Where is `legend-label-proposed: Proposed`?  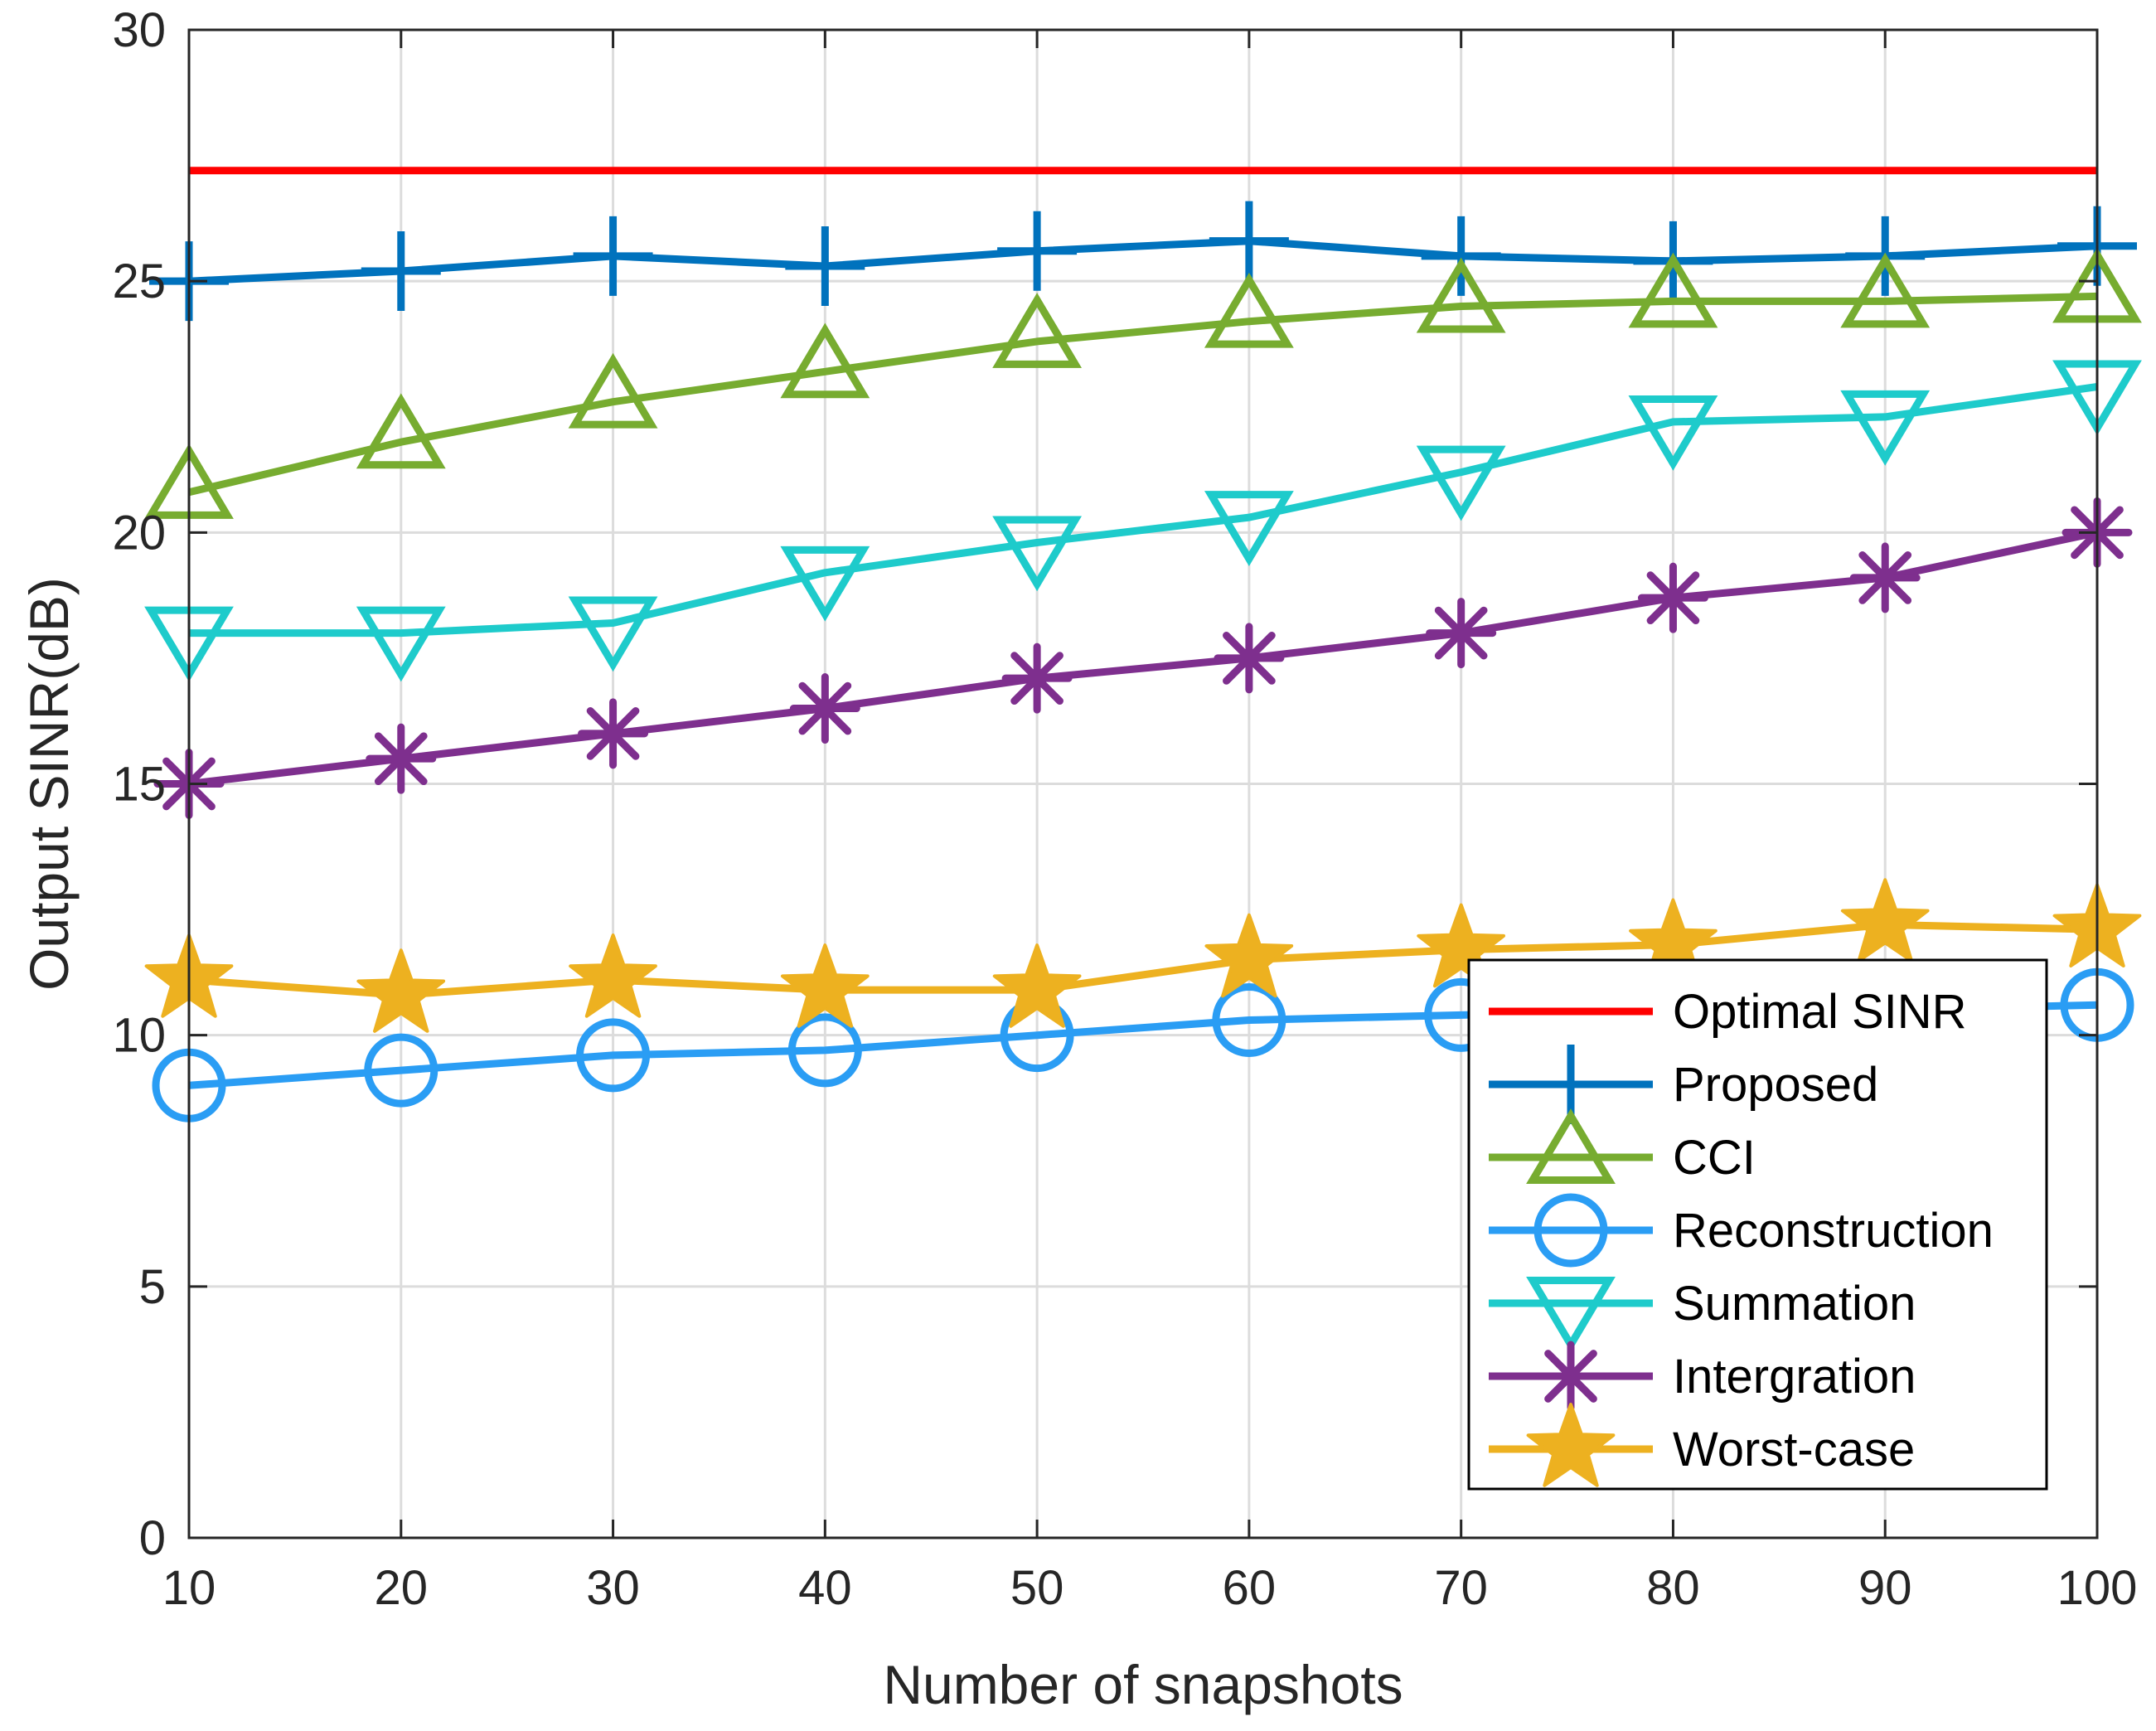
legend-label-proposed: Proposed is located at coordinates (1775, 1085).